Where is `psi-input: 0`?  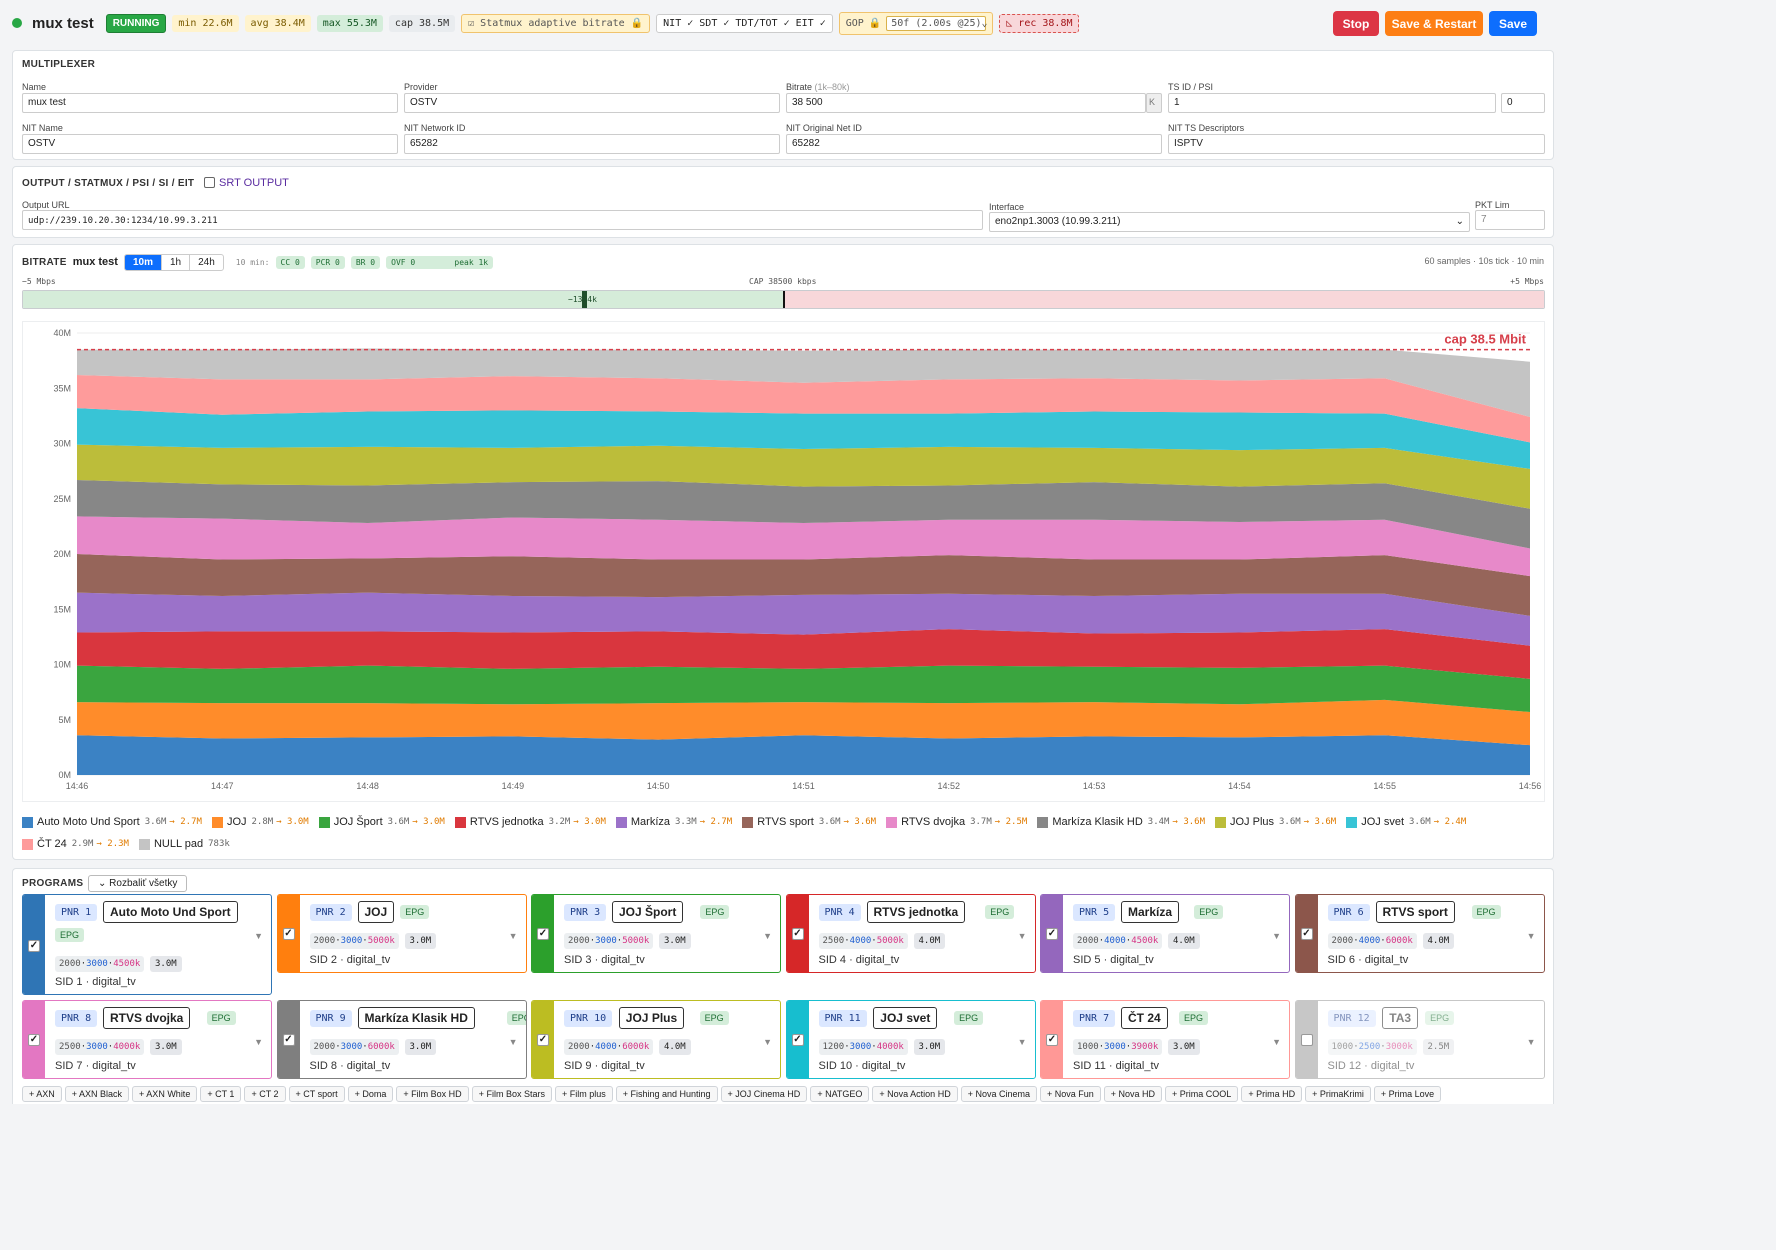 psi-input: 0 is located at coordinates (1523, 103).